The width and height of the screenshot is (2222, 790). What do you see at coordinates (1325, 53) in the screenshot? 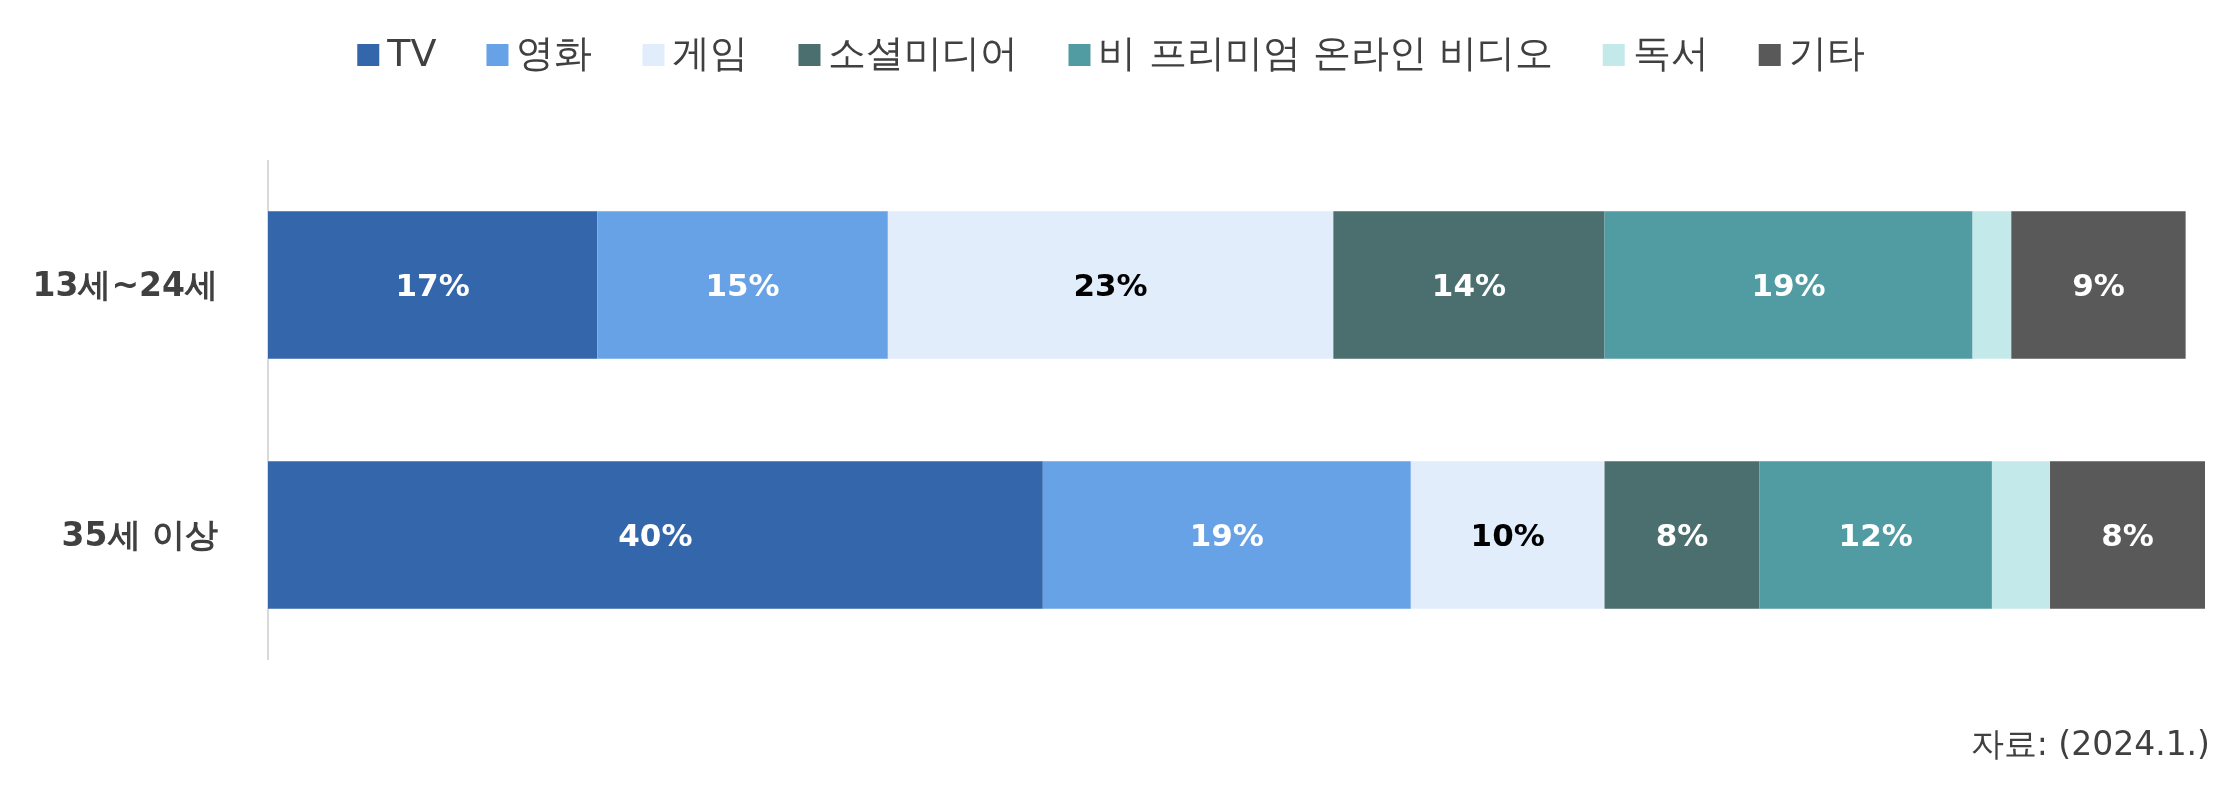
I see `legend-label: 비 프리미엄 온라인 비디오` at bounding box center [1325, 53].